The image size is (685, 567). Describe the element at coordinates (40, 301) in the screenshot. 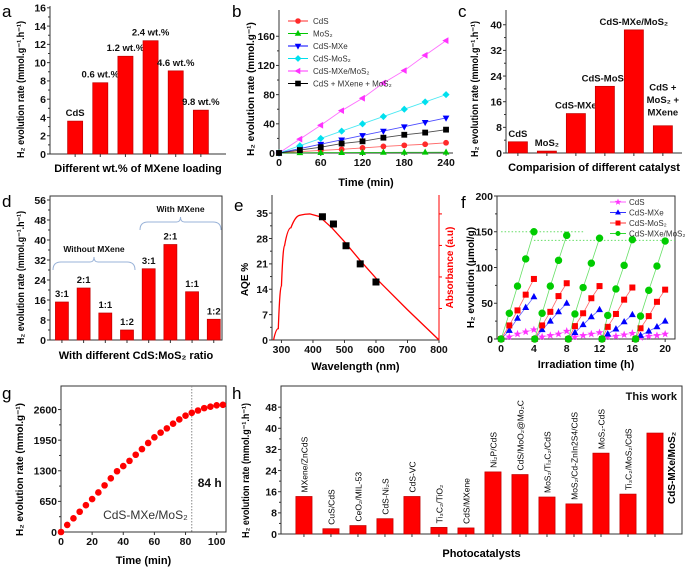

I see `y-tick-label: 16` at that location.